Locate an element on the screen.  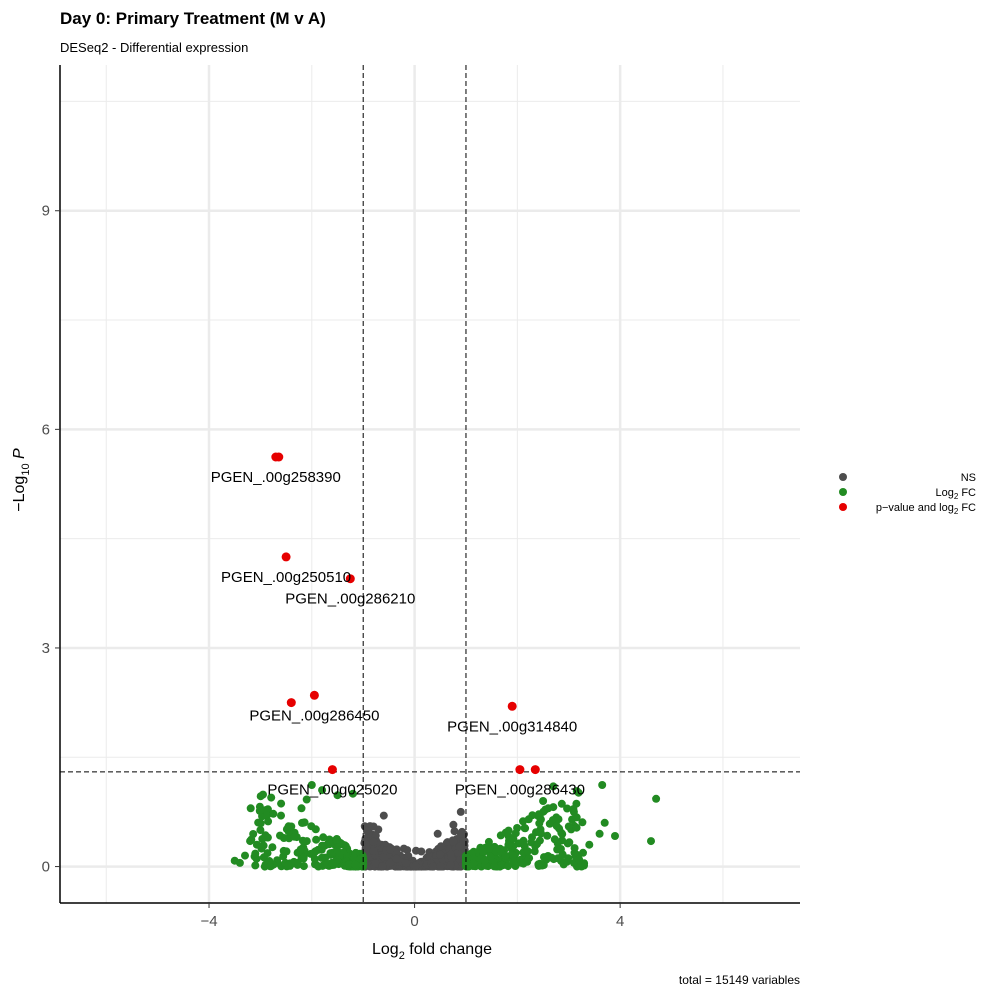
significant-points is located at coordinates (405, 613).